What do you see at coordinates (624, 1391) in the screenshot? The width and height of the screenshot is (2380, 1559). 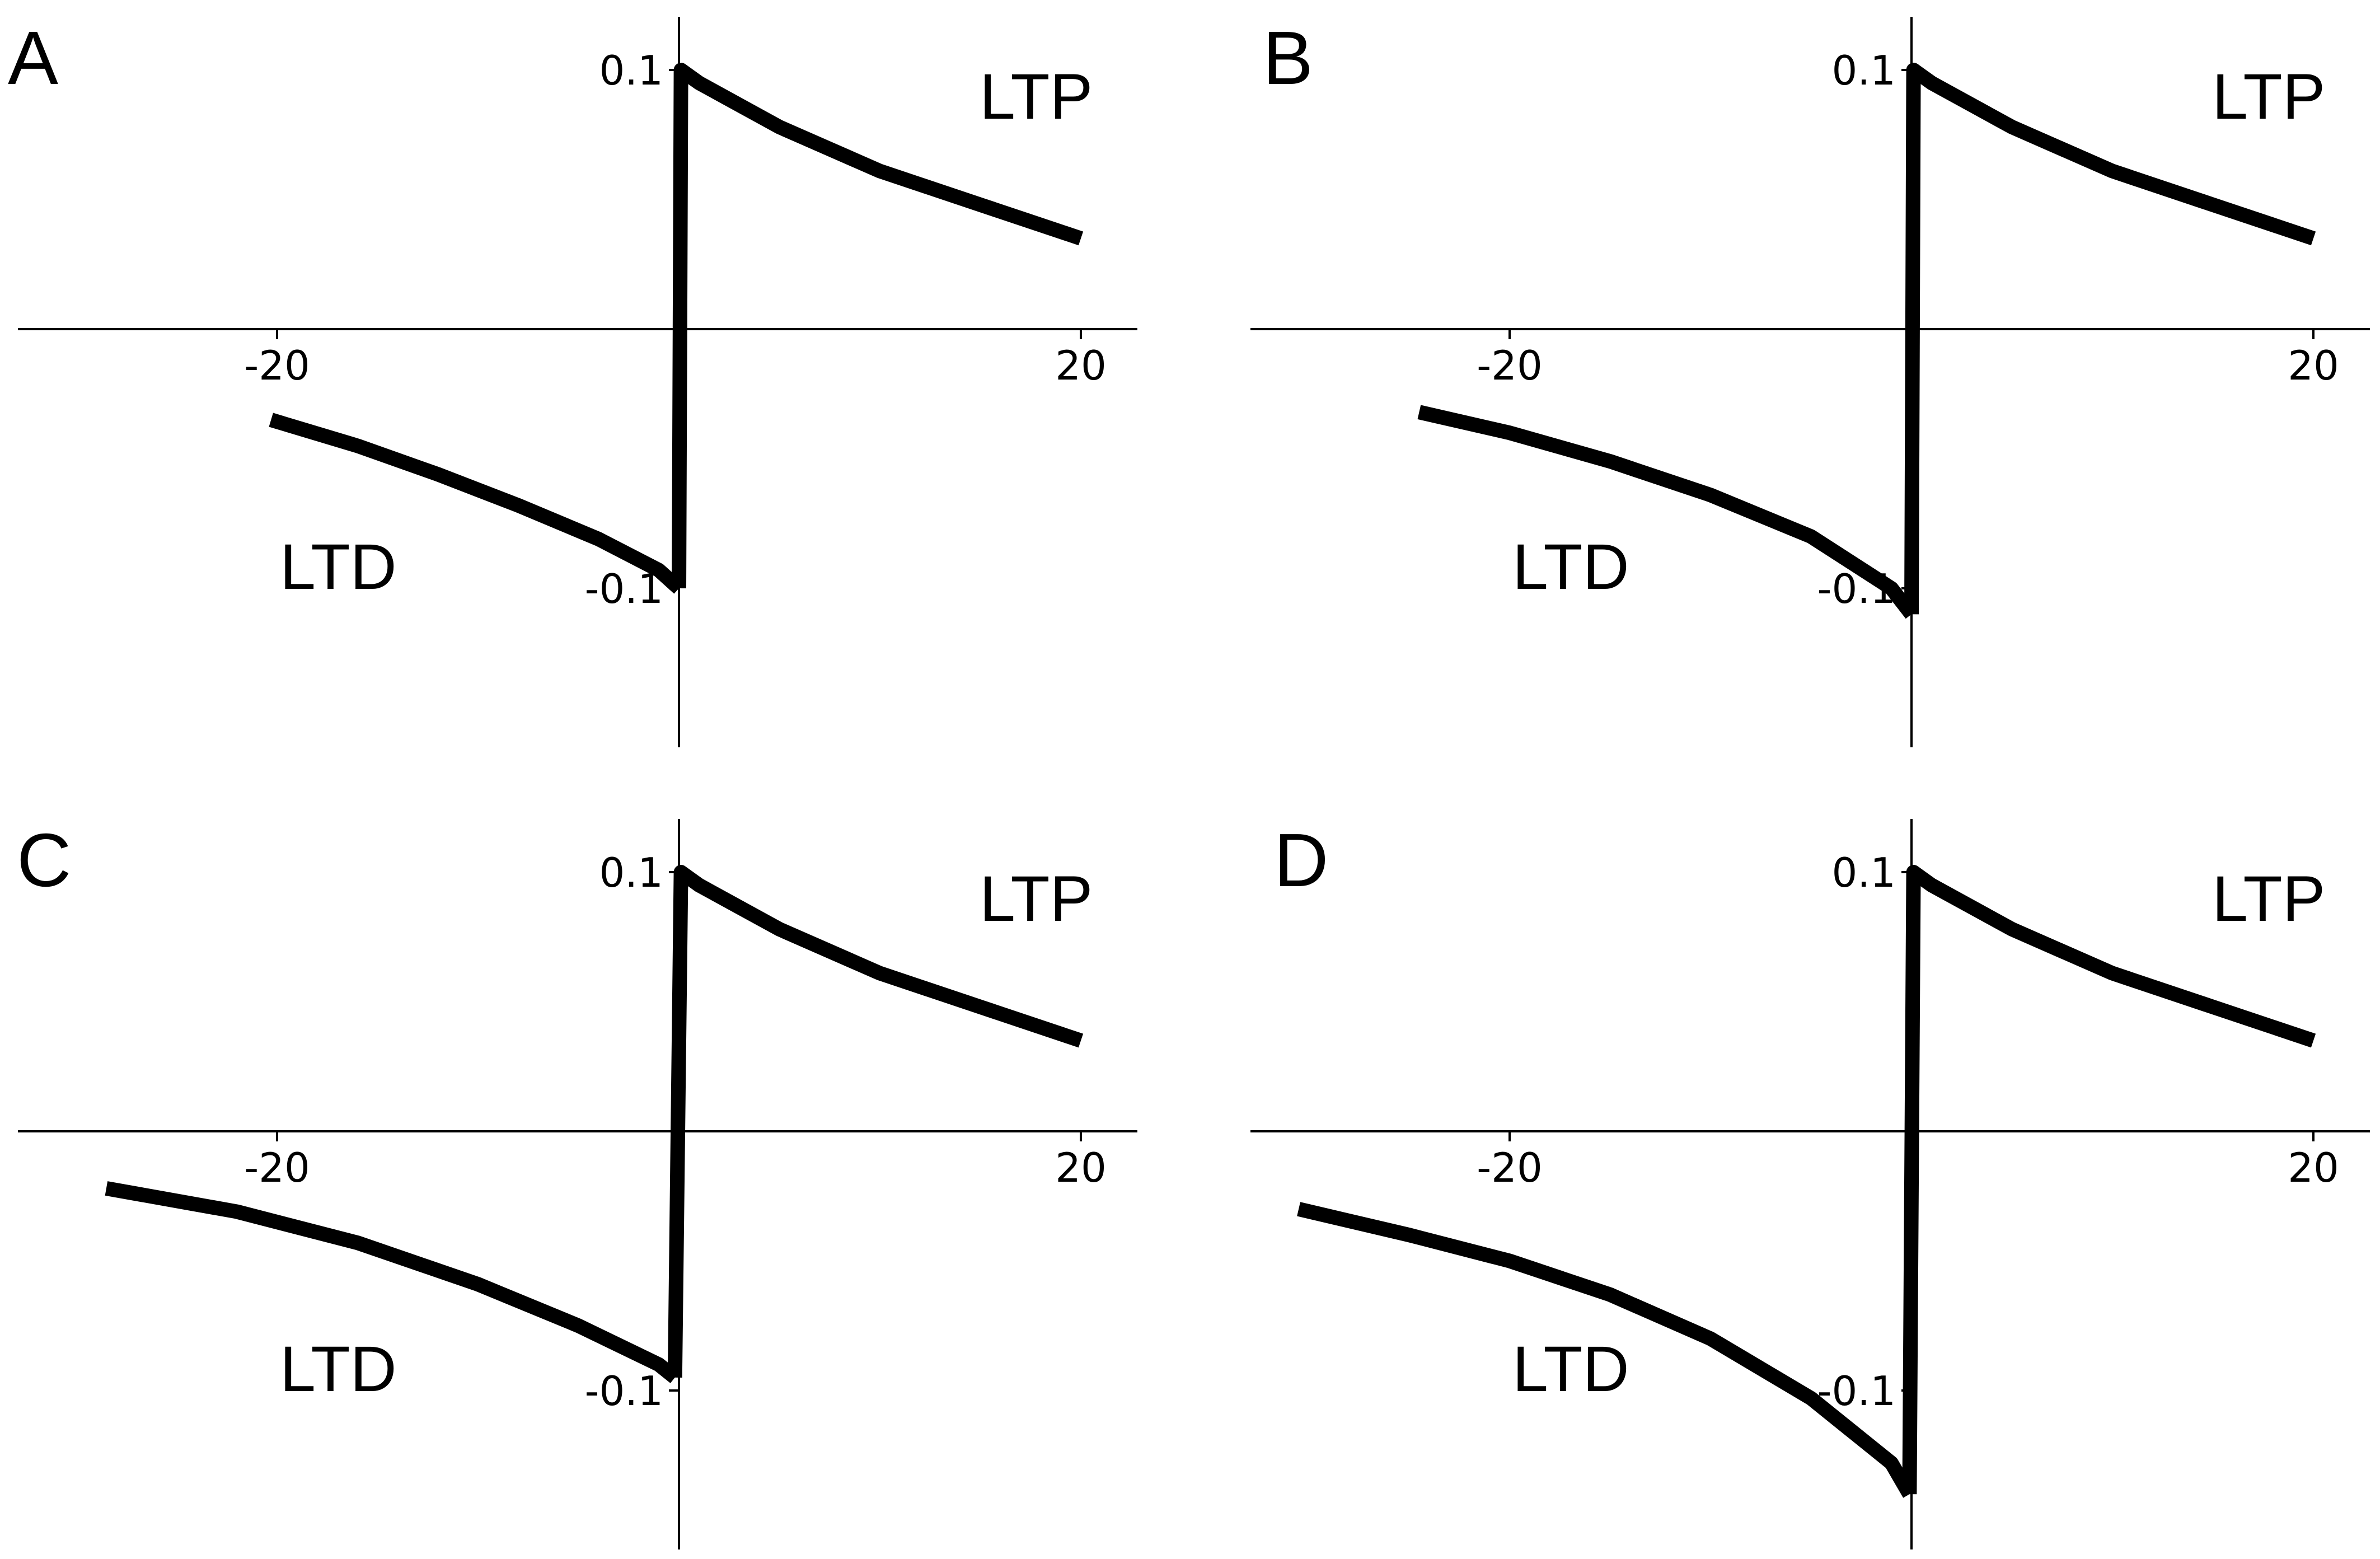 I see `y-tick-label: -0.1` at bounding box center [624, 1391].